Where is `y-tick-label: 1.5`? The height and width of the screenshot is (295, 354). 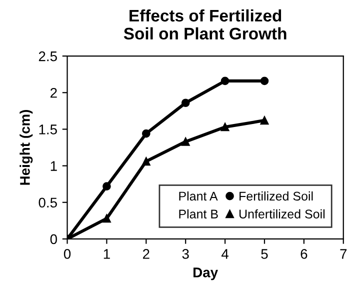 y-tick-label: 1.5 is located at coordinates (48, 129).